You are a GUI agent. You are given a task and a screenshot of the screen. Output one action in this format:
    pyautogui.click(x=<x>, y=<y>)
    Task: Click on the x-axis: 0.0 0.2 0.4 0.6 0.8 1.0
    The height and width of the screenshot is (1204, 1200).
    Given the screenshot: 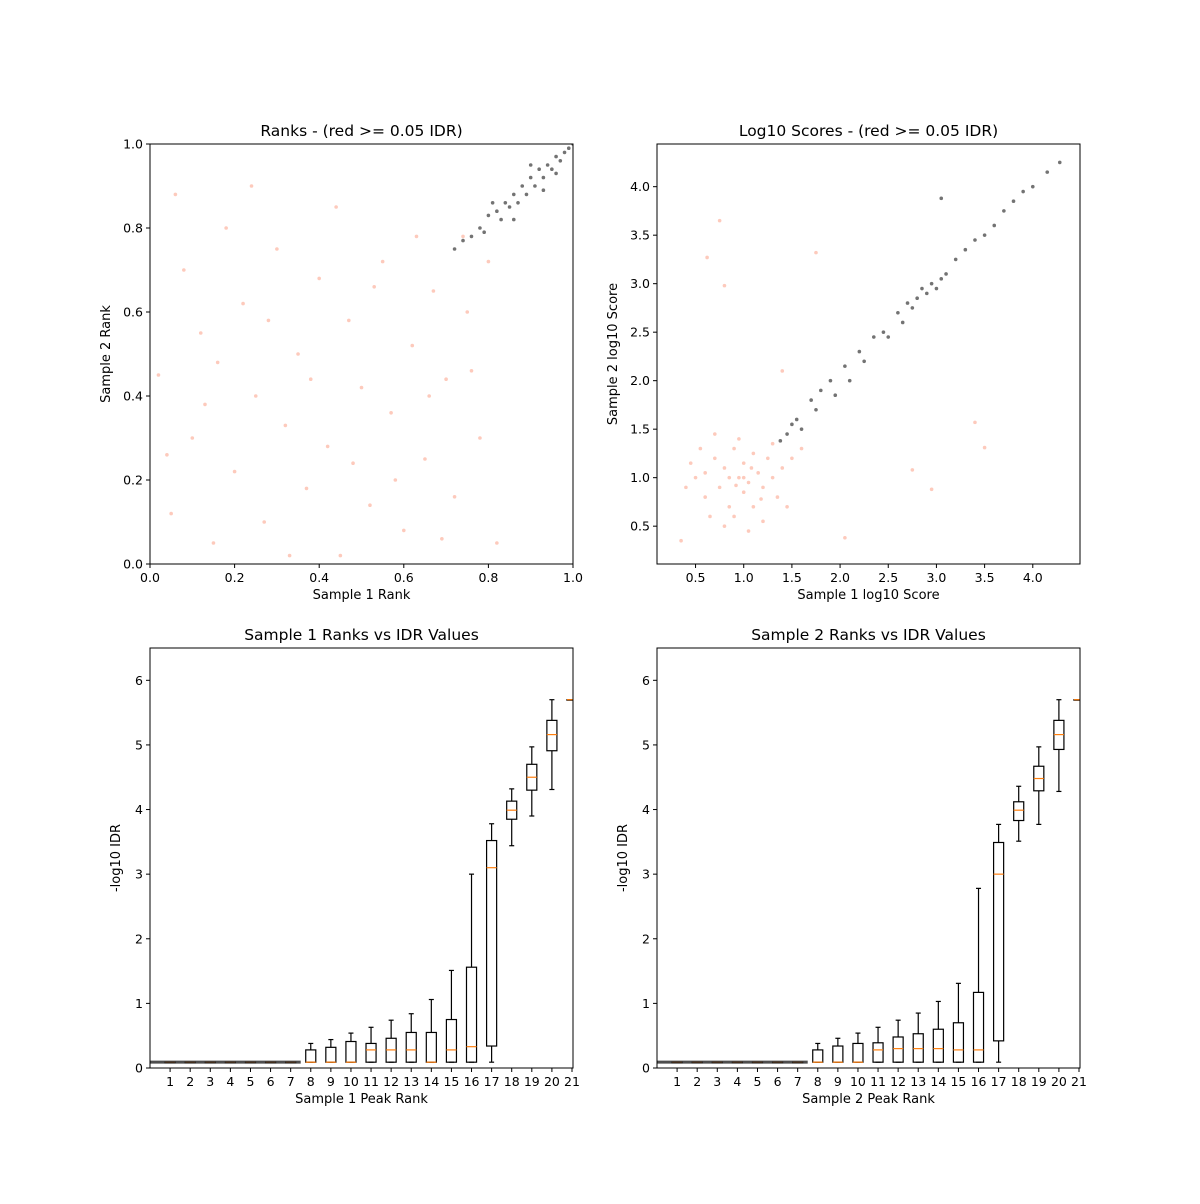 What is the action you would take?
    pyautogui.click(x=361, y=574)
    